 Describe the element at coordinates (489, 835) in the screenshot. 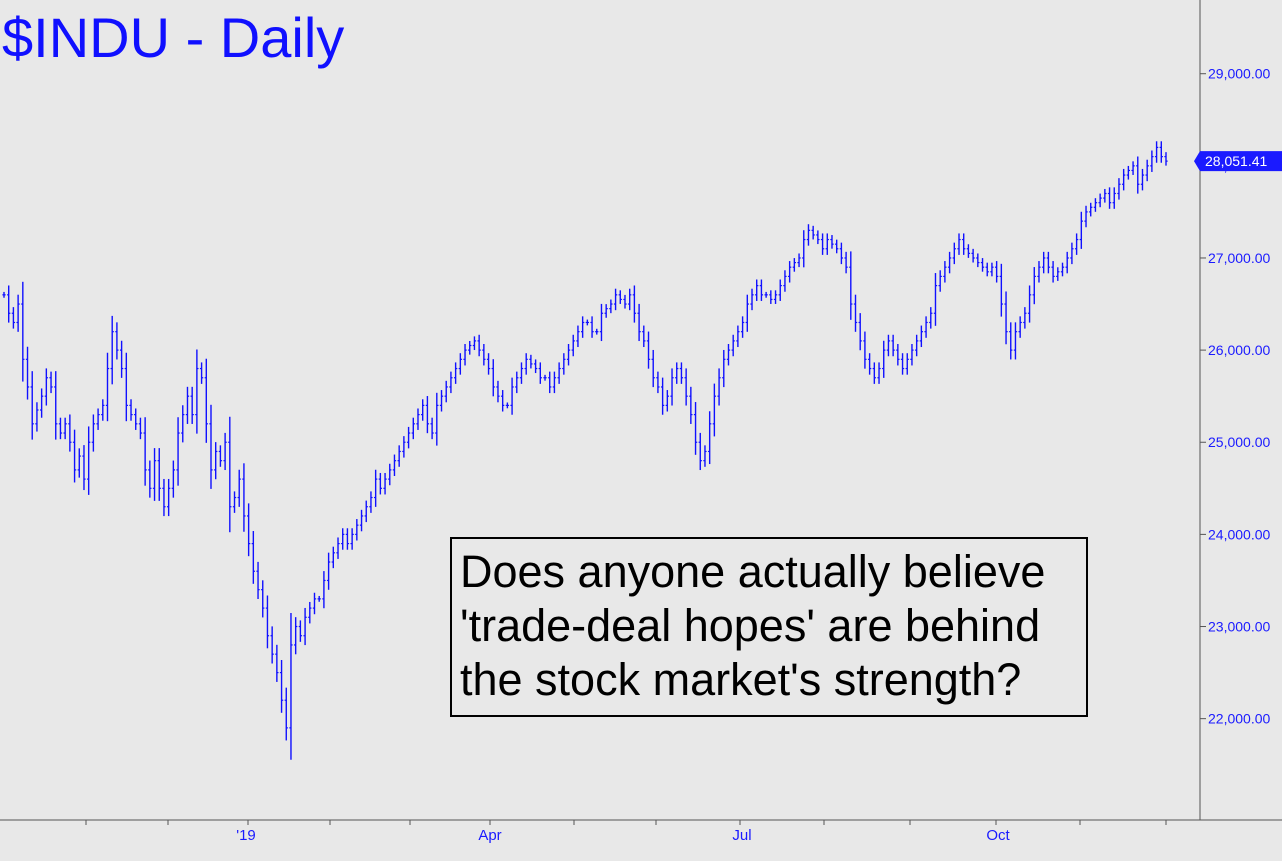

I see `x-tick-label: Apr` at that location.